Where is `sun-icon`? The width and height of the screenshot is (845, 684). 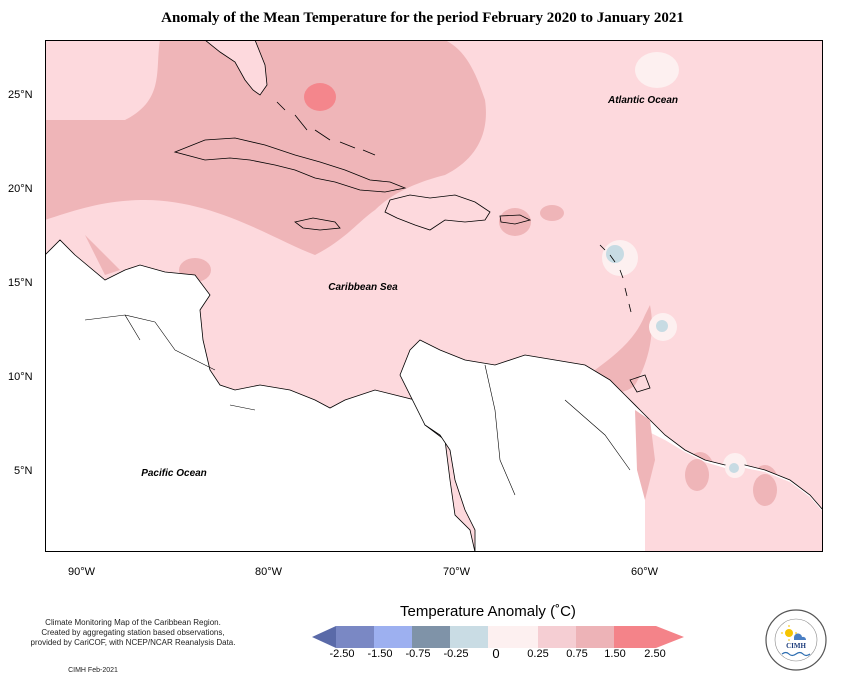
sun-icon is located at coordinates (789, 633).